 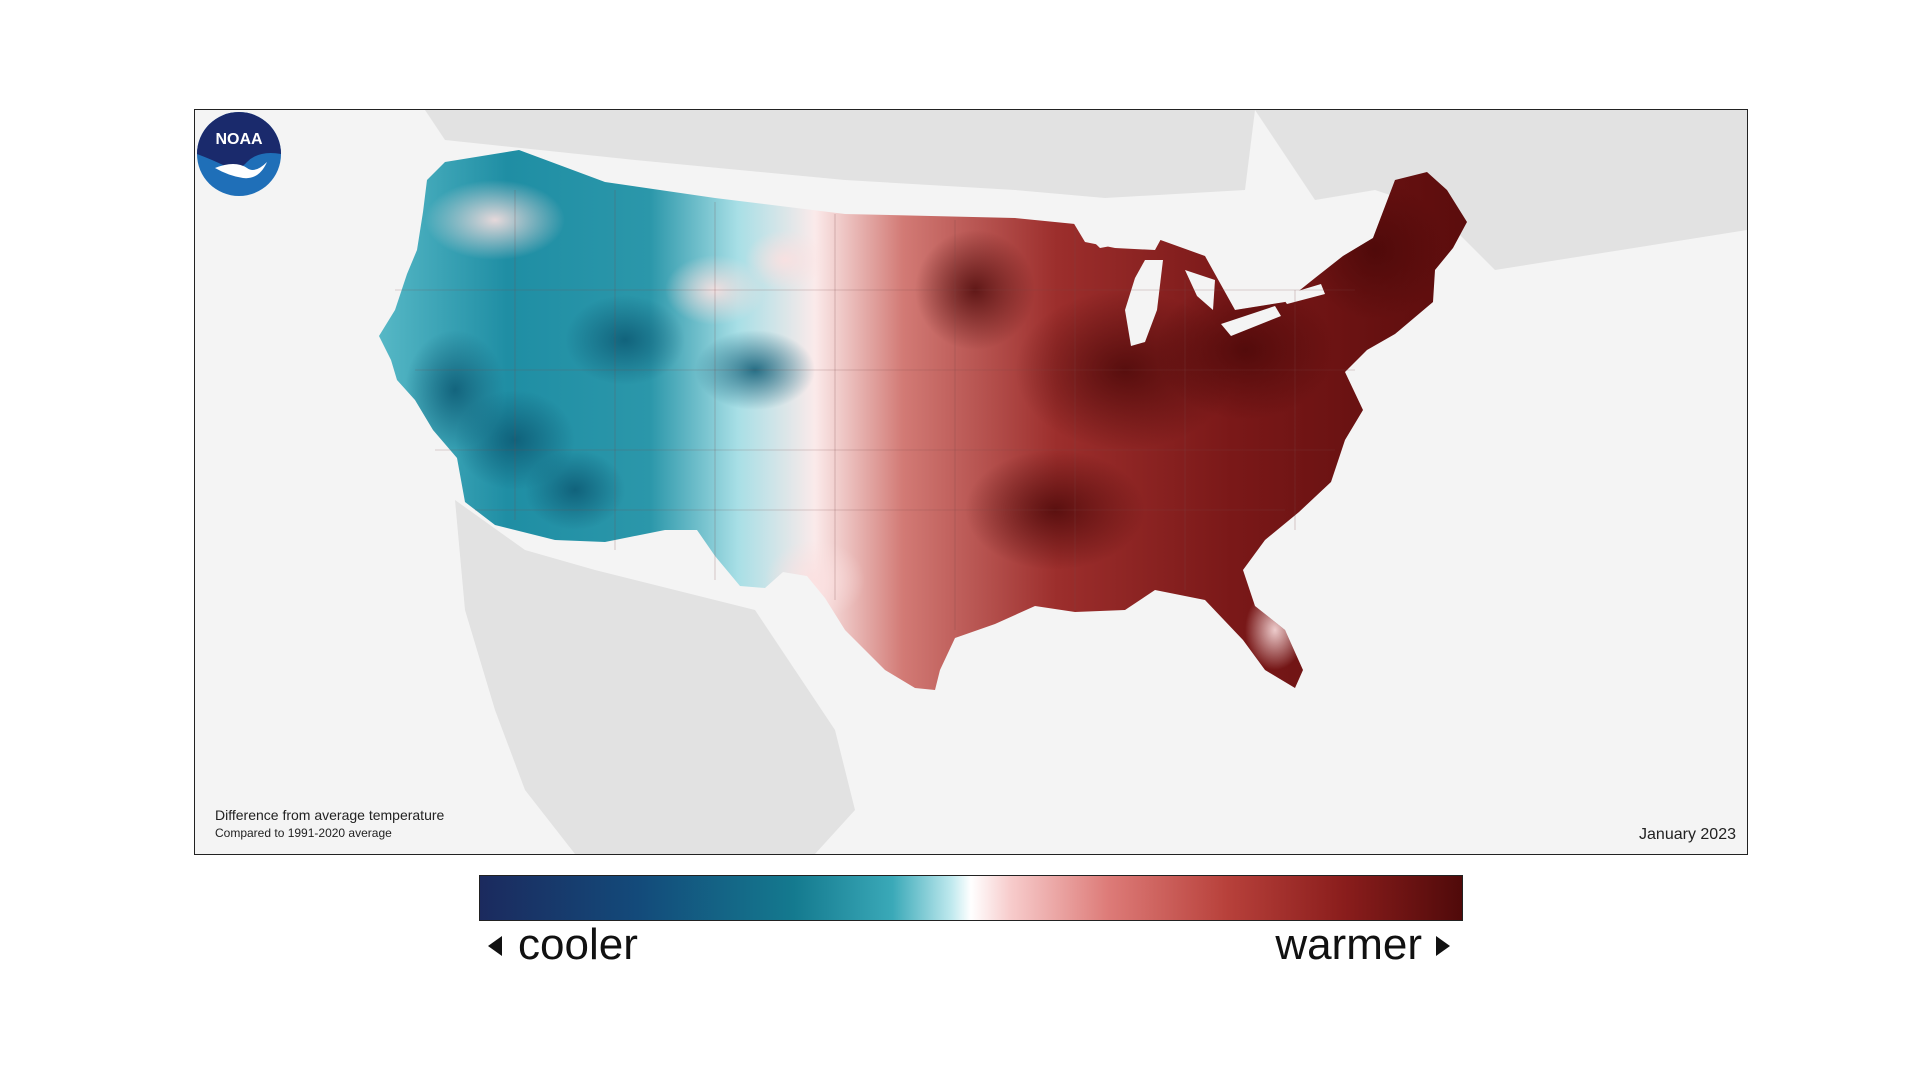 I want to click on map-caption-title: Difference from average temperature, so click(x=330, y=815).